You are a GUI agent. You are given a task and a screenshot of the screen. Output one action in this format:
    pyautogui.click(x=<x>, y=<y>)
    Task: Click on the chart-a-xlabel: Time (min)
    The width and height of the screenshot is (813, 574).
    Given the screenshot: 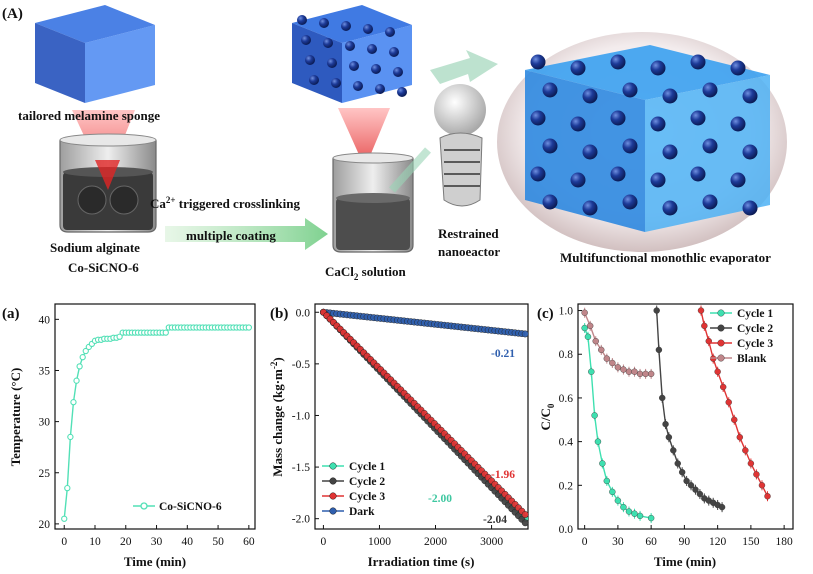 What is the action you would take?
    pyautogui.click(x=155, y=561)
    